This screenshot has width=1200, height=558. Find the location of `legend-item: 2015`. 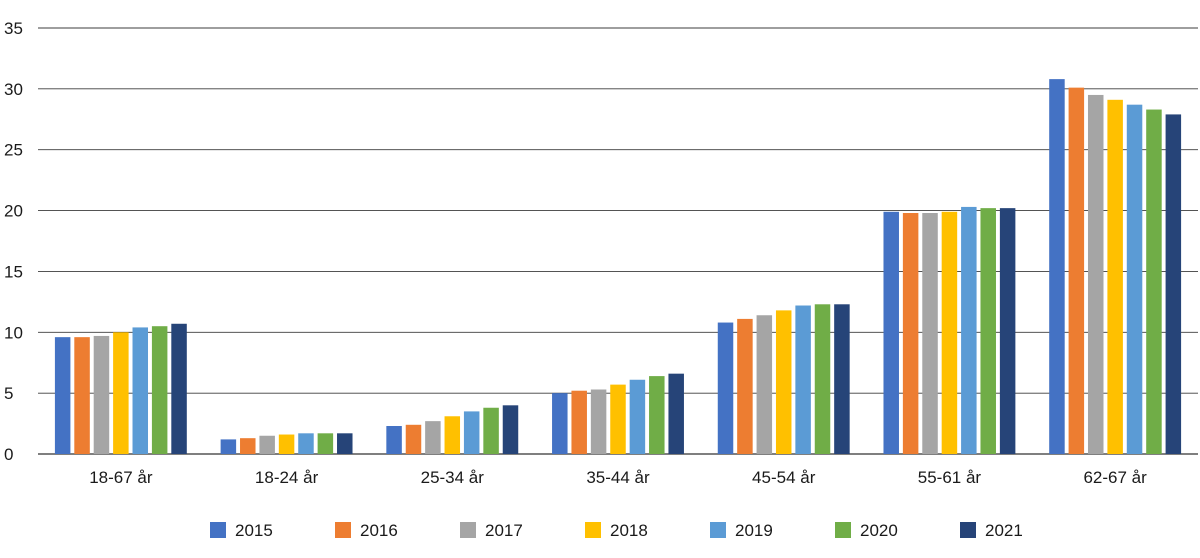

legend-item: 2015 is located at coordinates (241, 530).